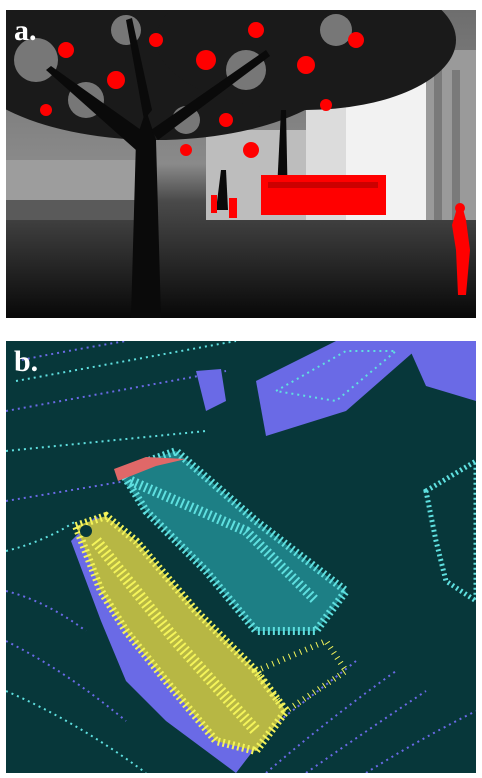 The width and height of the screenshot is (482, 778). I want to click on car-cyan, so click(231, 541).